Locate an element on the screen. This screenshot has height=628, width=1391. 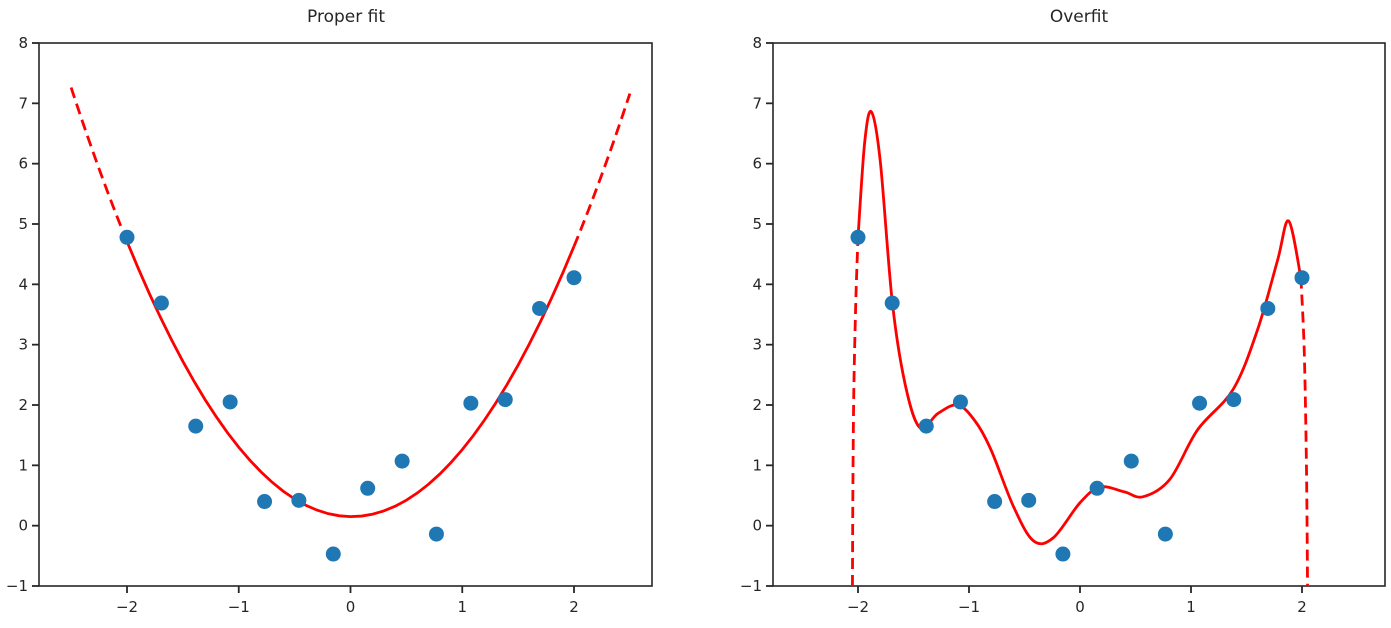
overfit-curve-dashed-left is located at coordinates (855, 411).